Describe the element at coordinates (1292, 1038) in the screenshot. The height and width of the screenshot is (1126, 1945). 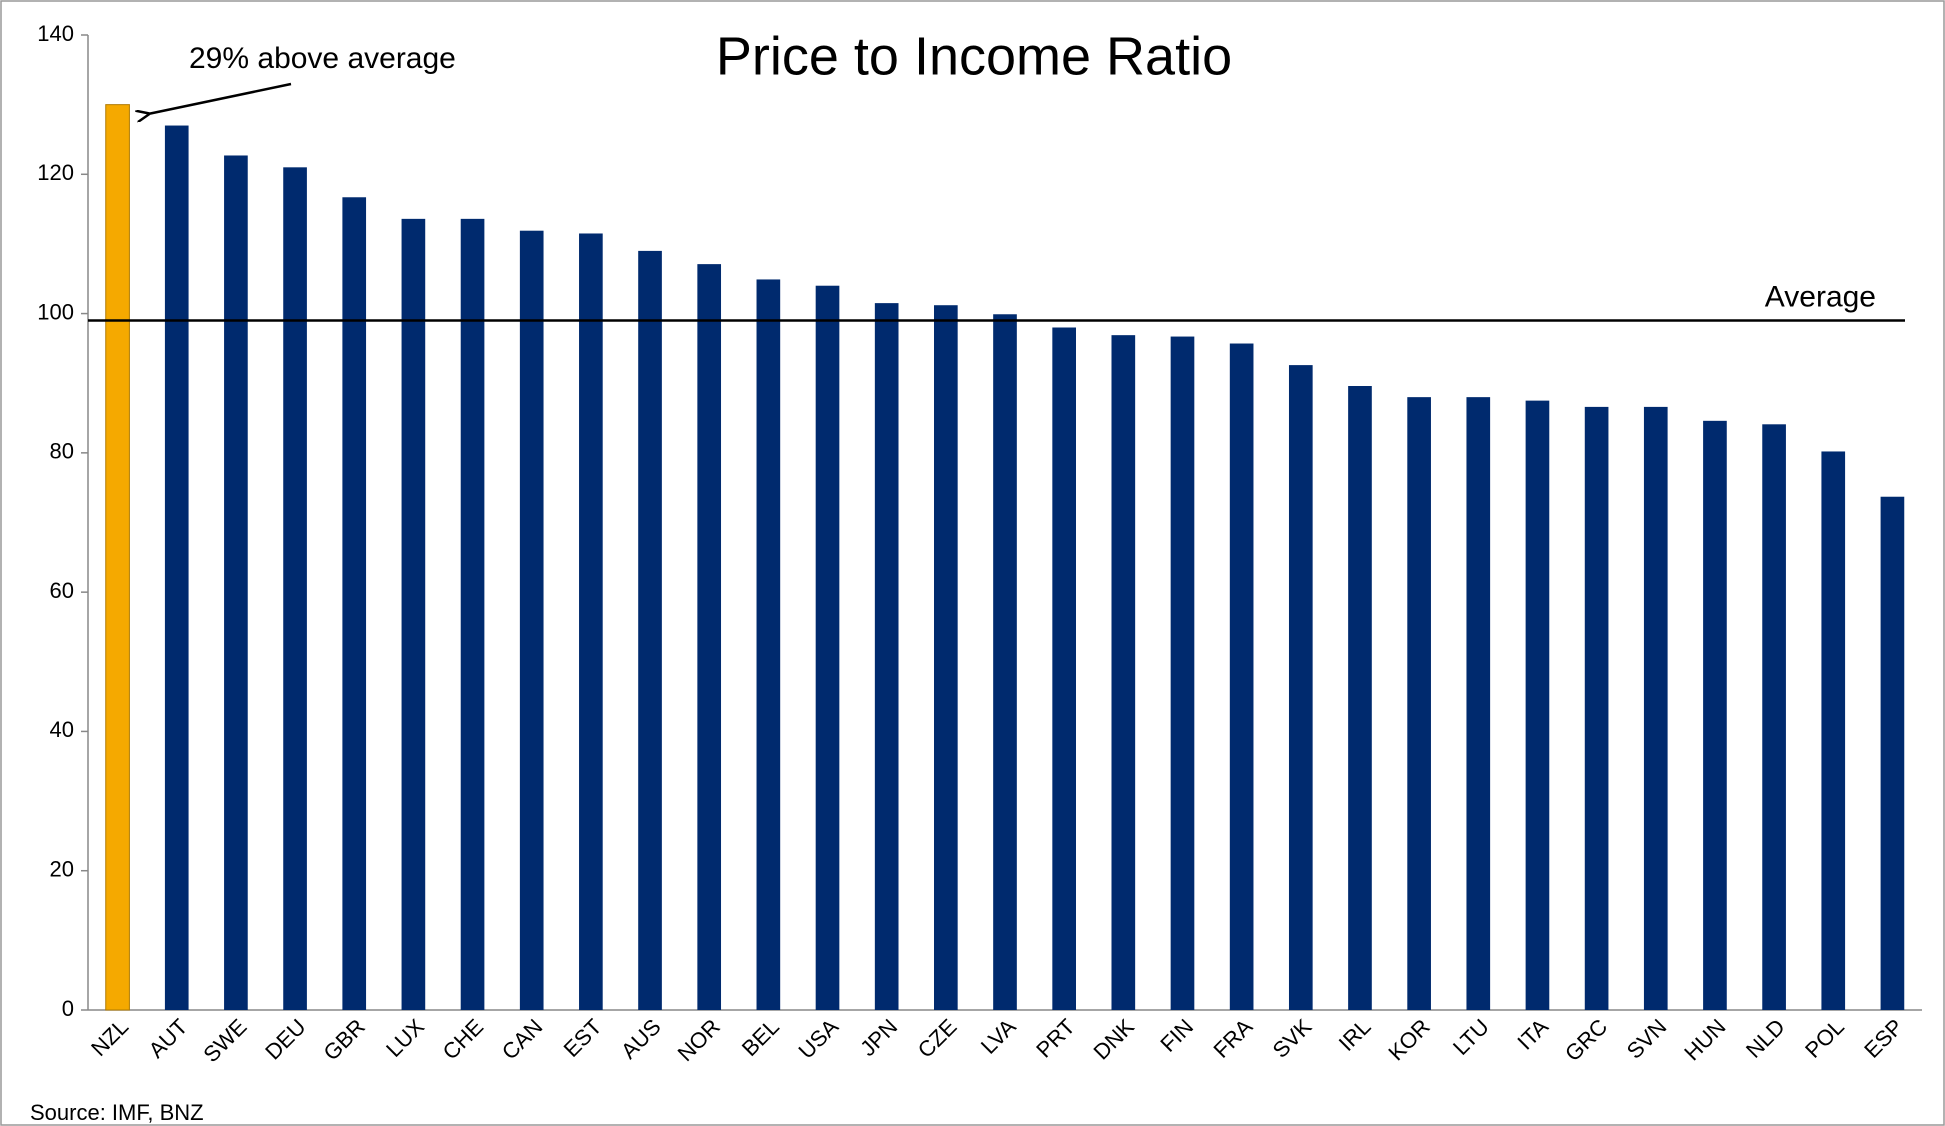
I see `x-tick-label: SVK` at that location.